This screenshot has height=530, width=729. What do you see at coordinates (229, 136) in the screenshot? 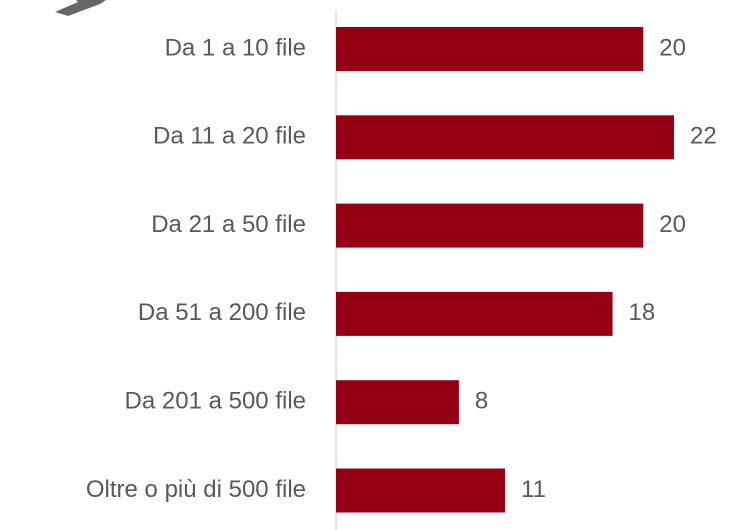
I see `category-label: Da 11 a 20 file` at bounding box center [229, 136].